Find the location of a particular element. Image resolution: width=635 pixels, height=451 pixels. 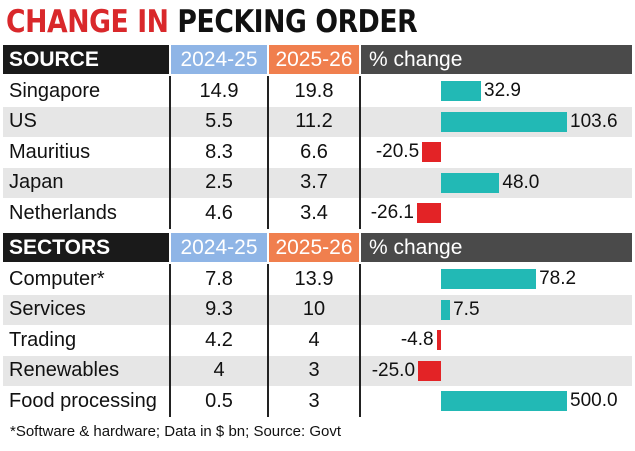

table-row: Food processing 0.5 3 is located at coordinates (317, 401).